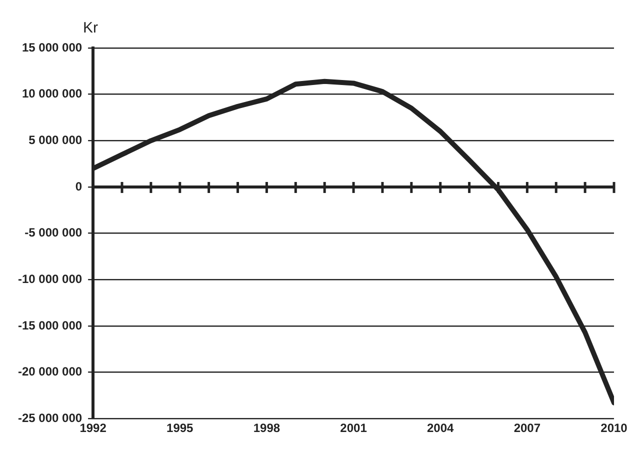 The image size is (640, 451). What do you see at coordinates (55, 139) in the screenshot?
I see `y-tick-label: 5 000 000` at bounding box center [55, 139].